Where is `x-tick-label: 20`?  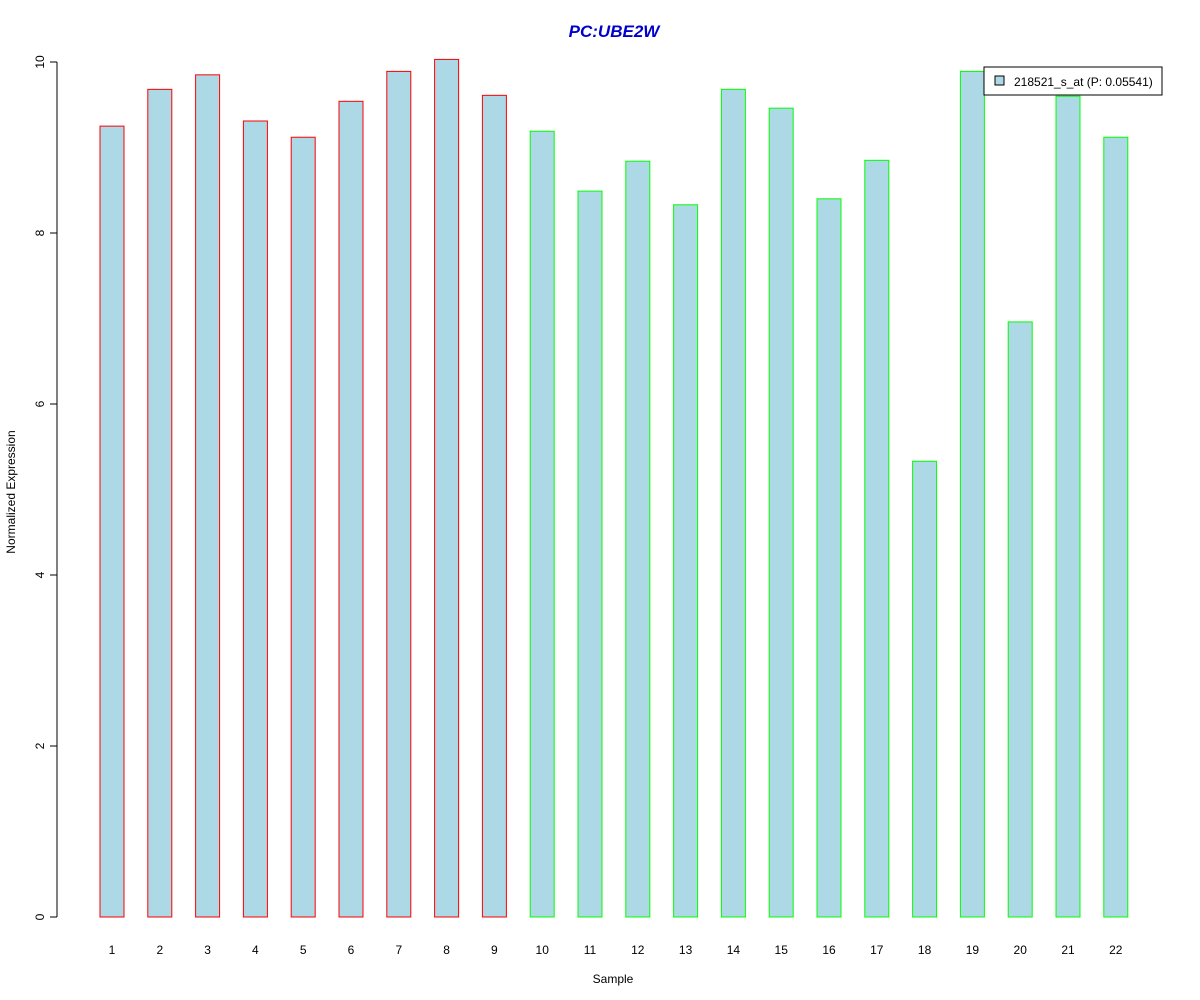 x-tick-label: 20 is located at coordinates (1021, 950).